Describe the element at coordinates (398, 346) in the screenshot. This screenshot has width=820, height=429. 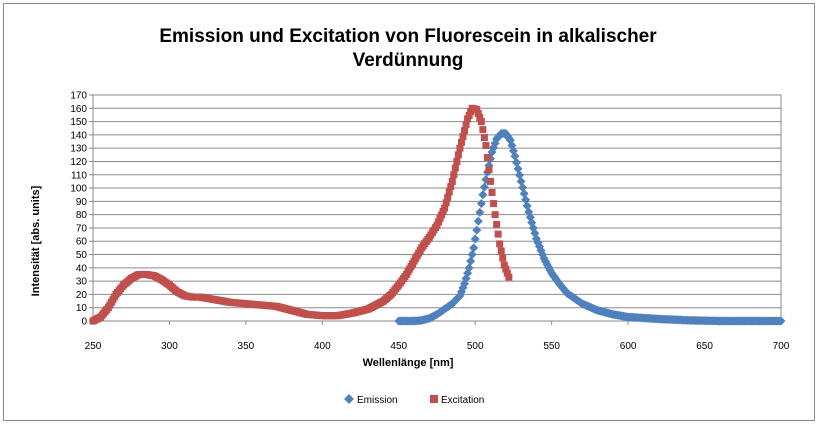
I see `x-tick-label: 450` at that location.